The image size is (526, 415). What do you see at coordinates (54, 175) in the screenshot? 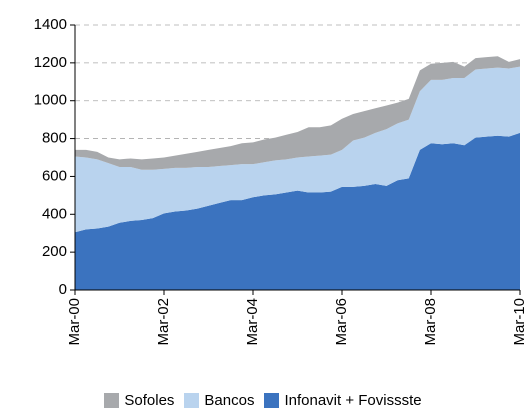
I see `y-tick-label: 600` at bounding box center [54, 175].